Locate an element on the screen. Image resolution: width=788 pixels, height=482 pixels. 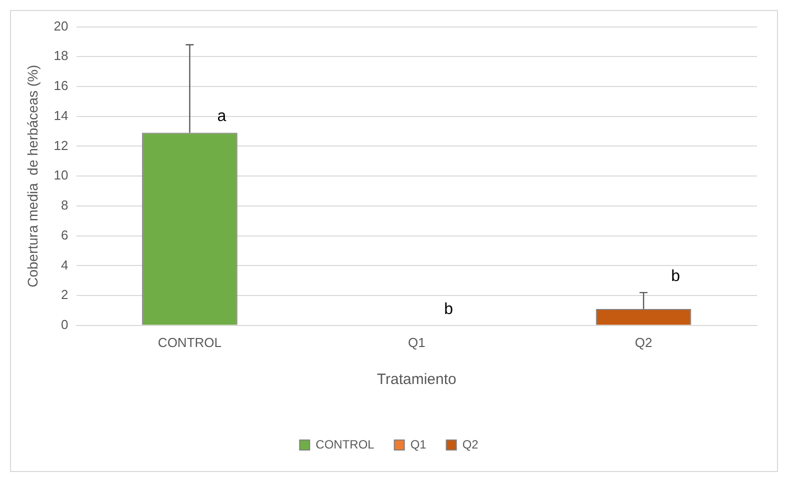
x-tick-label: Q1 is located at coordinates (417, 342).